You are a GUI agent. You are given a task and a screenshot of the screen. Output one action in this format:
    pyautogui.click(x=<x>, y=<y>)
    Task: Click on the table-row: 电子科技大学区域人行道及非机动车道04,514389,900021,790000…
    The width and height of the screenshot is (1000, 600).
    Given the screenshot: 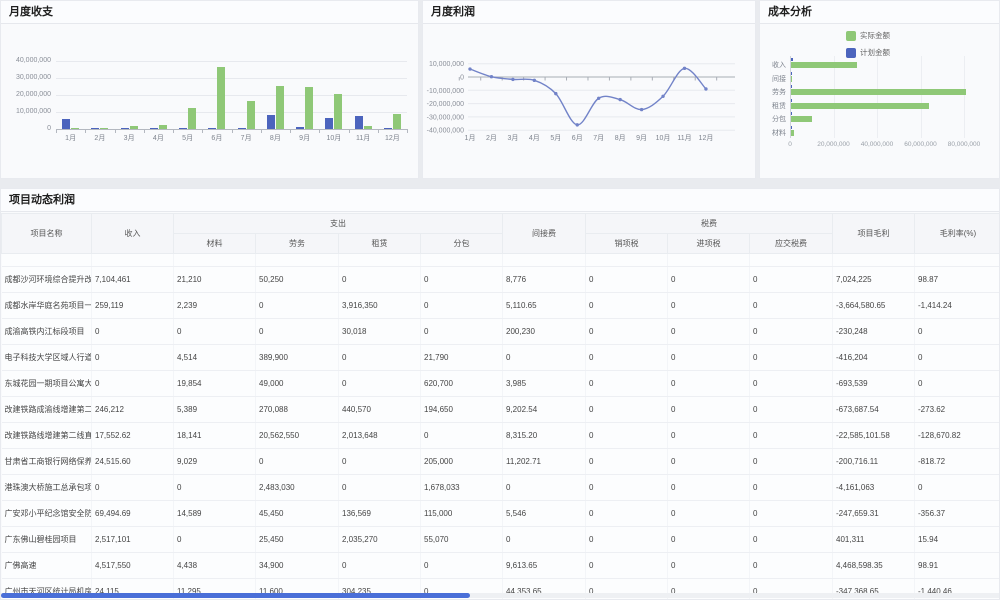 What is the action you would take?
    pyautogui.click(x=500, y=357)
    